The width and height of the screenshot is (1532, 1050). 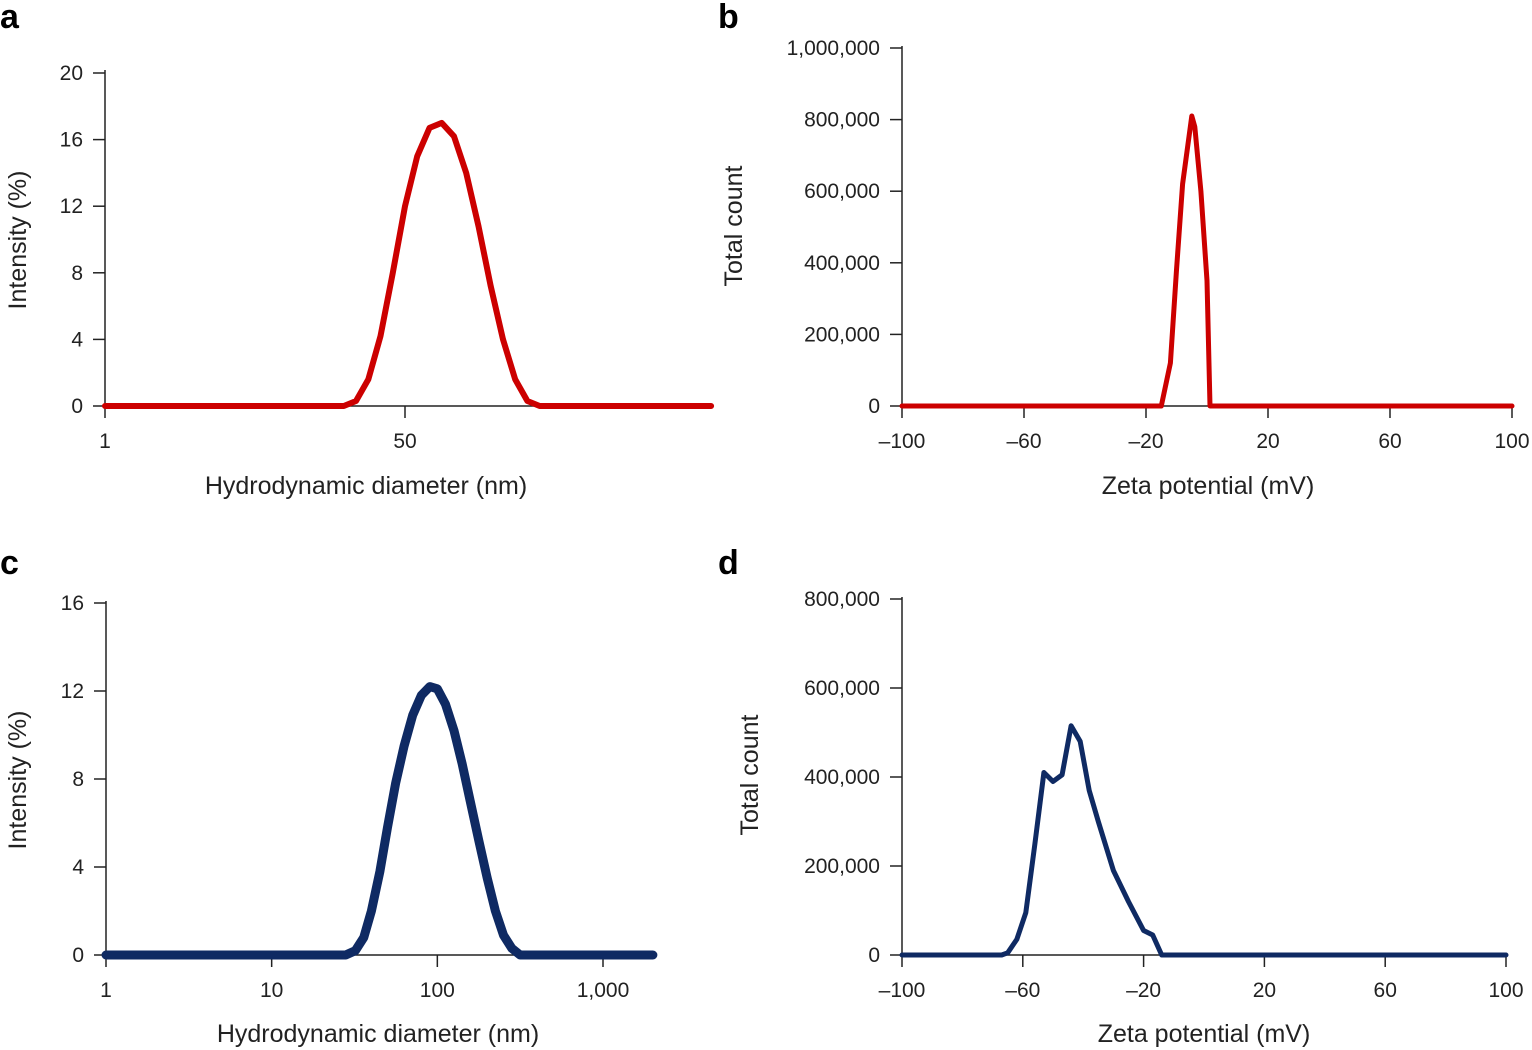 I want to click on y-tick-label: 20, so click(x=71, y=73).